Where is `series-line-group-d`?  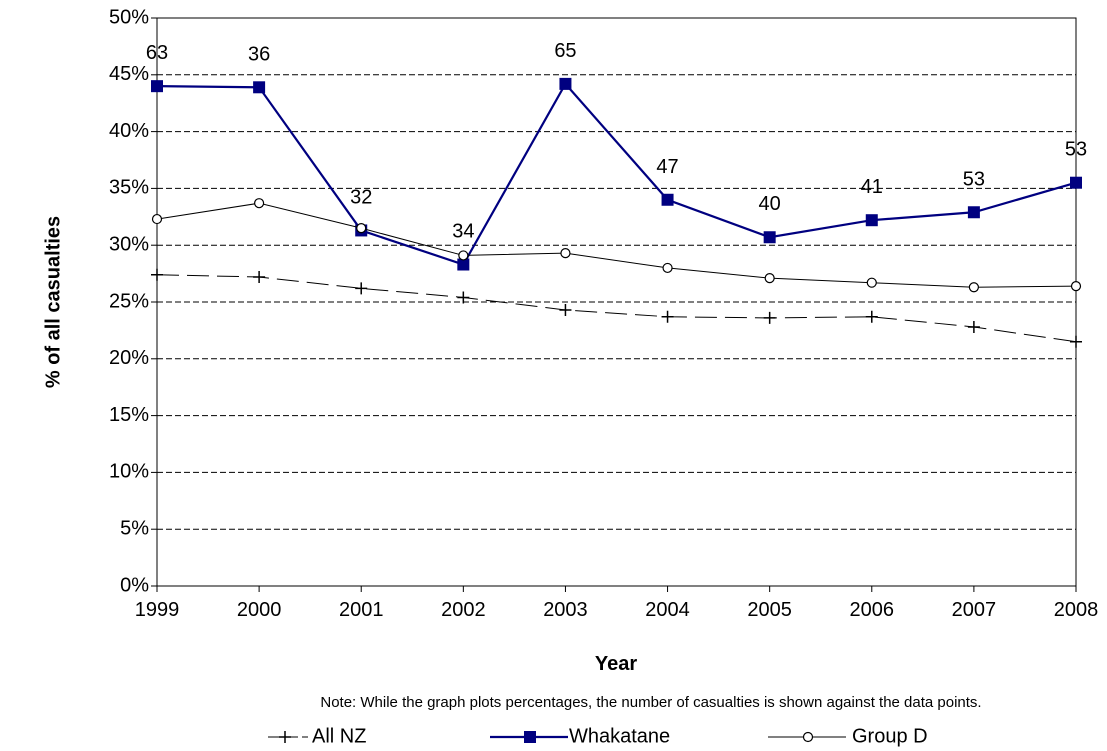 series-line-group-d is located at coordinates (616, 245).